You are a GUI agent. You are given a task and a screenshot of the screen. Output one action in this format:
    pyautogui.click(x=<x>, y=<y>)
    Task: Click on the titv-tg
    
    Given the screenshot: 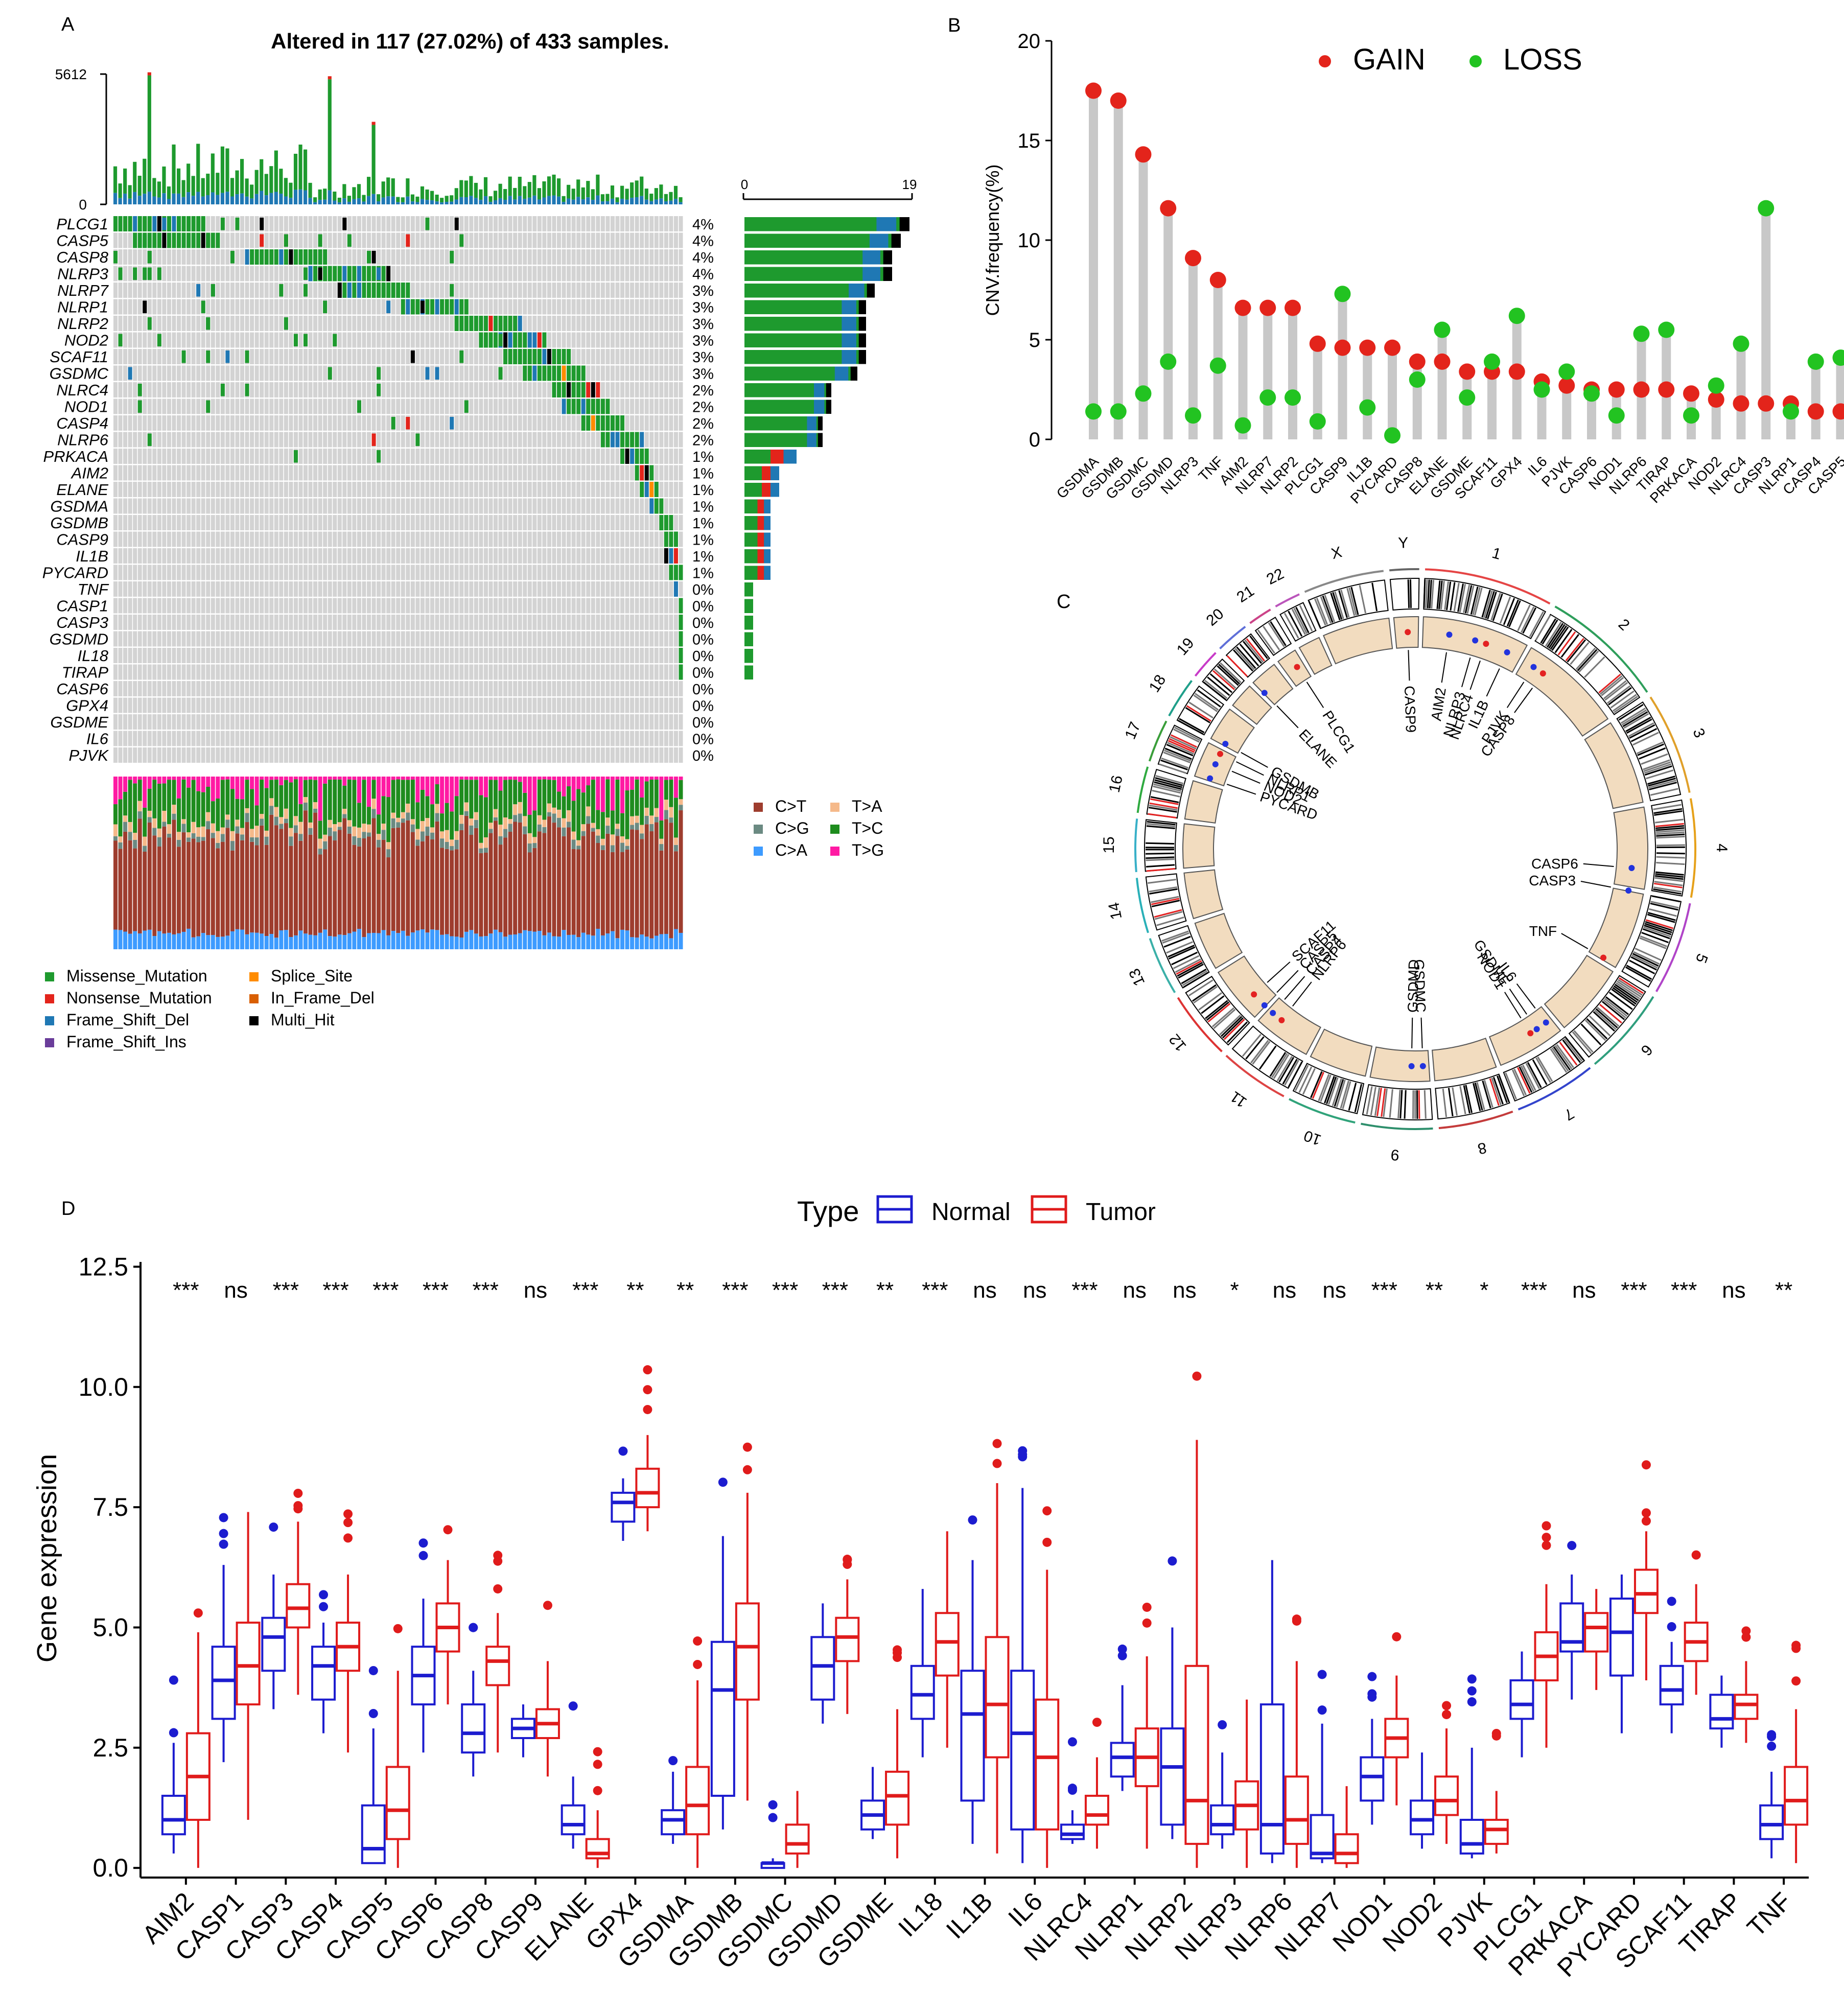 What is the action you would take?
    pyautogui.click(x=447, y=790)
    